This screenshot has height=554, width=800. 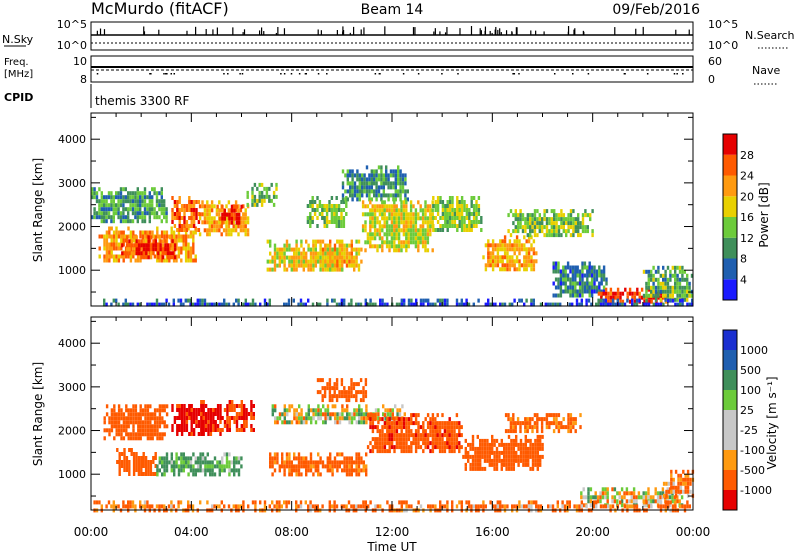 What do you see at coordinates (142, 101) in the screenshot?
I see `cpid-value: themis 3300 RF` at bounding box center [142, 101].